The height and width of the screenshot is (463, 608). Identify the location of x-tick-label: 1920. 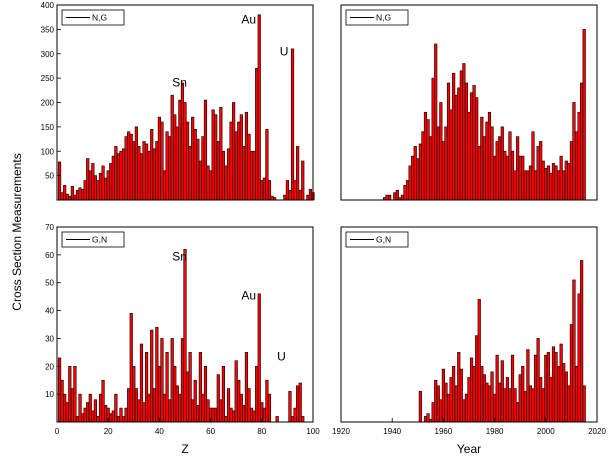
(341, 431).